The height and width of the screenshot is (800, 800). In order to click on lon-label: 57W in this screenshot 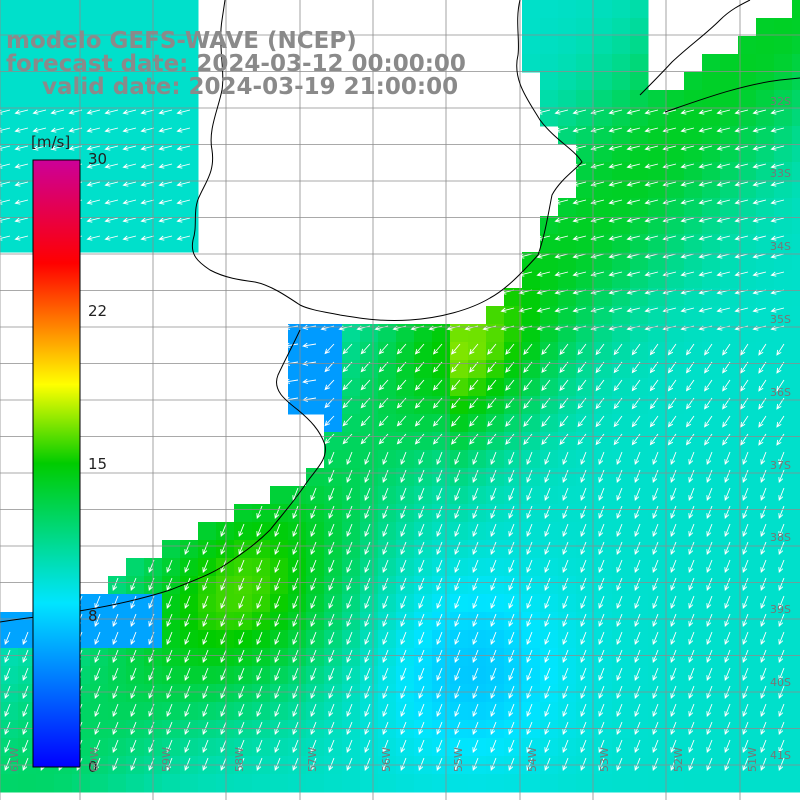, I will do `click(312, 759)`.